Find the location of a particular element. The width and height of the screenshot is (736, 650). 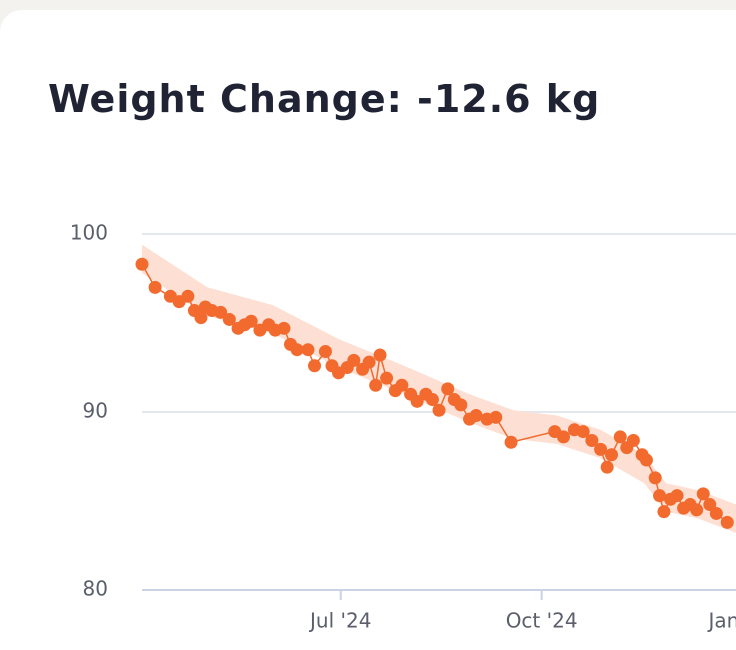

y-tick-label: 90 is located at coordinates (95, 411).